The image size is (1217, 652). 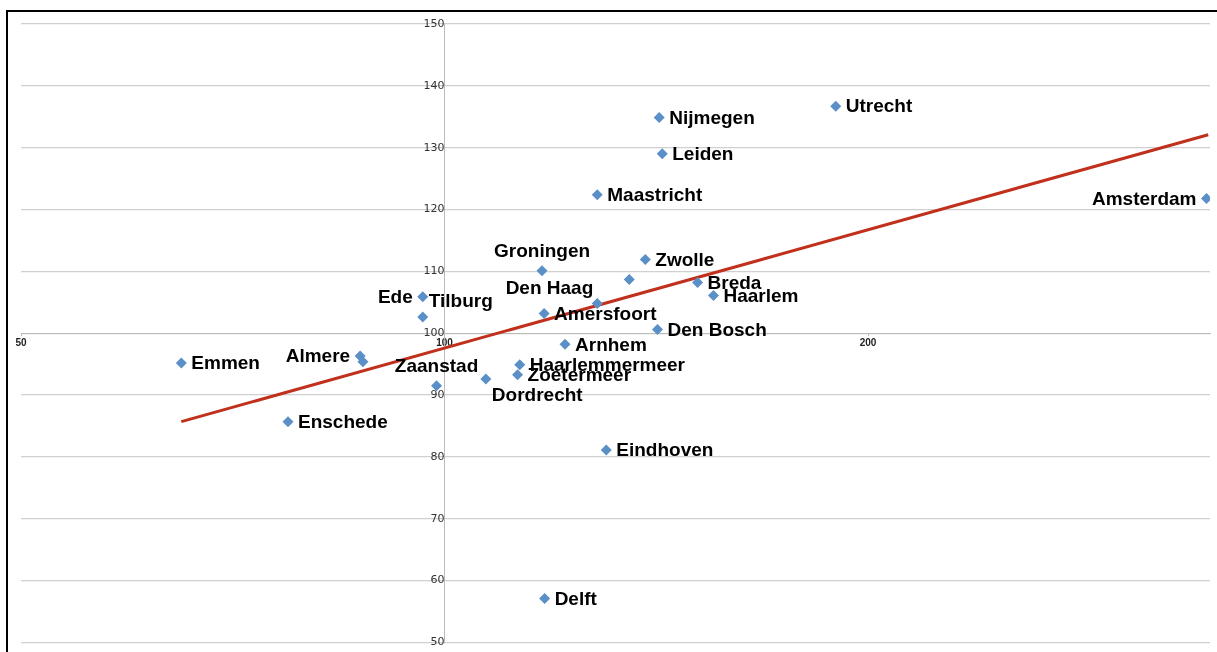 What do you see at coordinates (343, 421) in the screenshot?
I see `annotation: Enschede` at bounding box center [343, 421].